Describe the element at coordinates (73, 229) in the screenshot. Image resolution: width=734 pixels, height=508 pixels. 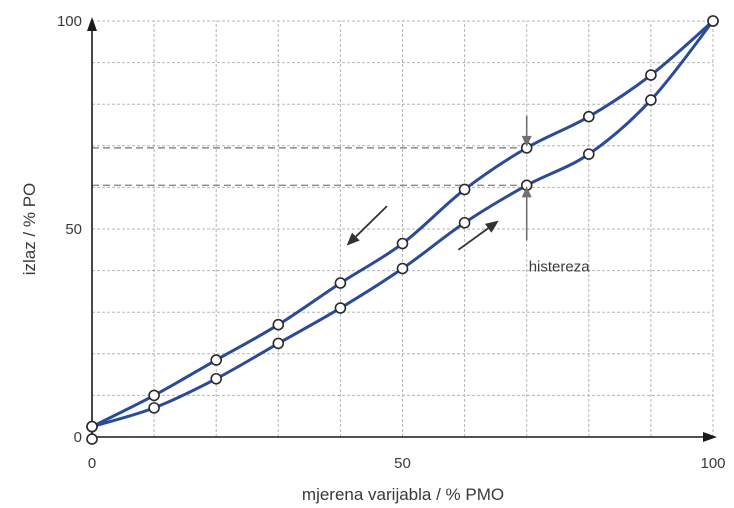
I see `y-tick-label: 50` at that location.